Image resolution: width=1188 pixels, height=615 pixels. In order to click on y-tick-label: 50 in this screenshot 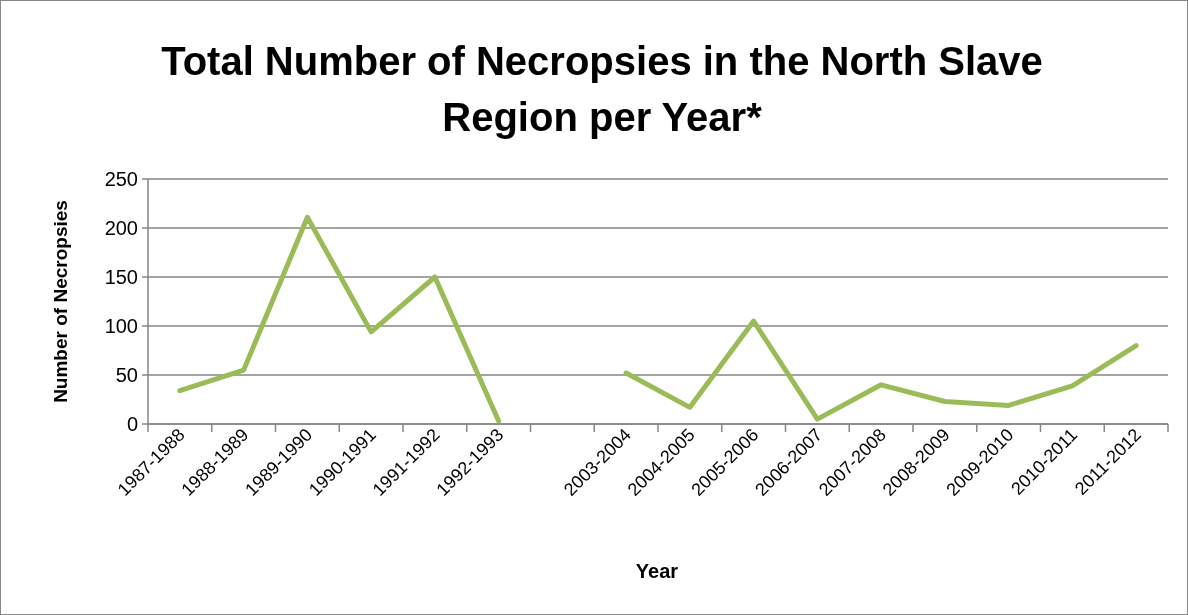, I will do `click(126, 375)`.